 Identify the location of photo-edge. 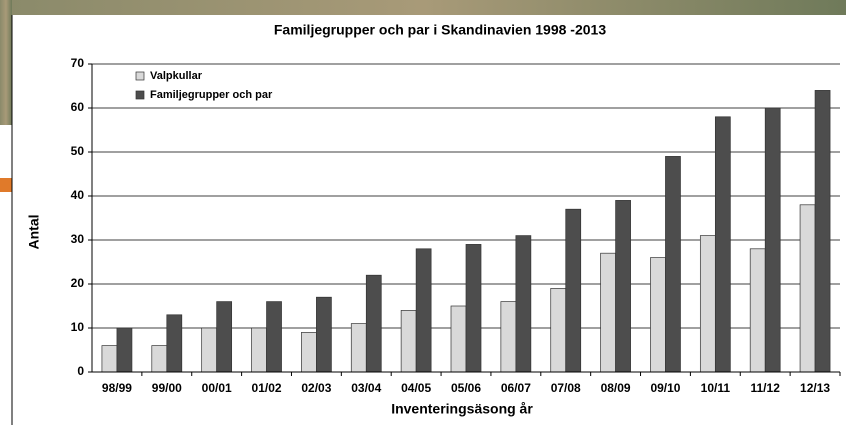
(6, 62).